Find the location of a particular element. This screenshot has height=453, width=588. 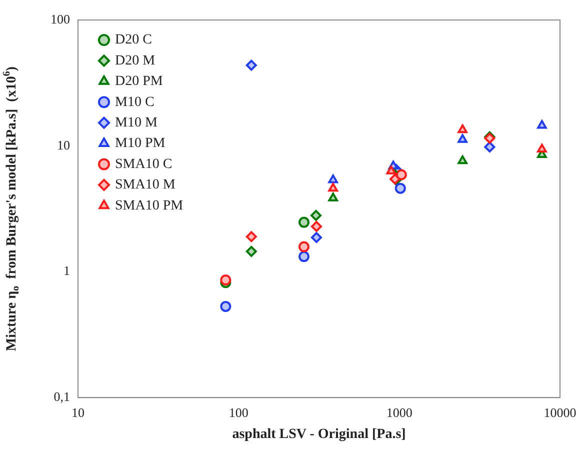

x-tick-label: 100 is located at coordinates (238, 412).